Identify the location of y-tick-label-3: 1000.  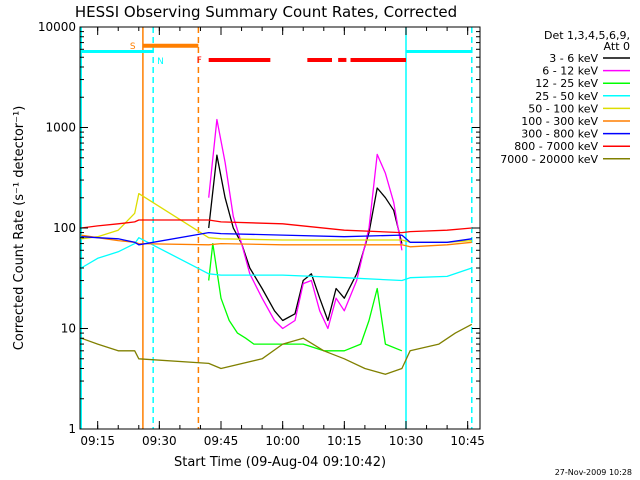
(60, 128).